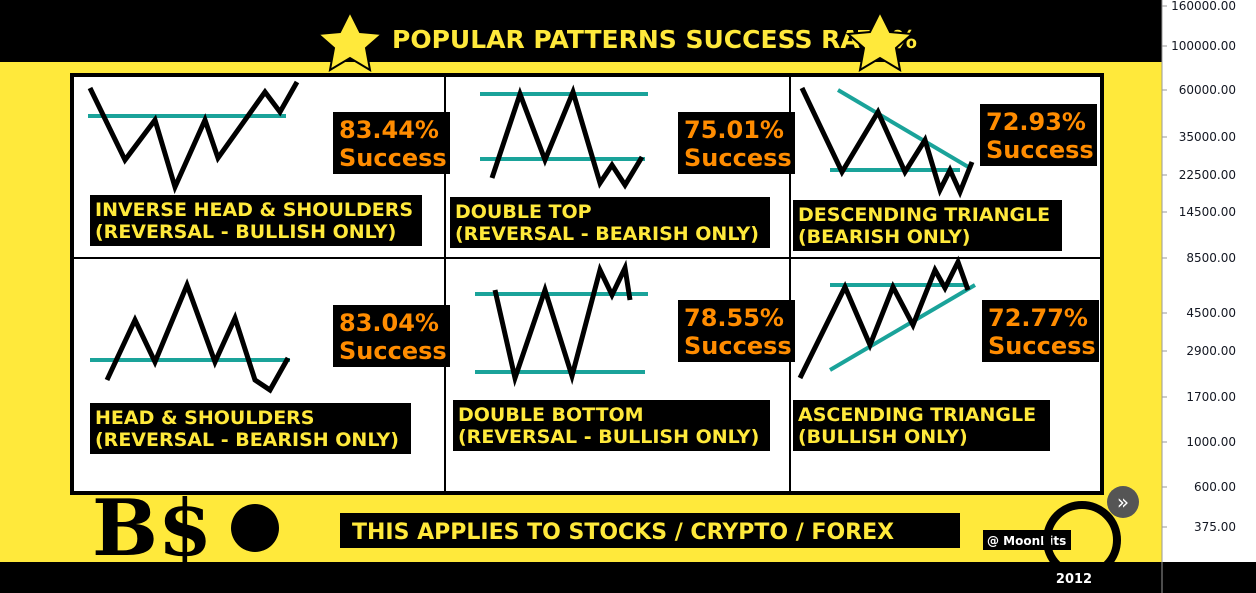 This screenshot has width=1256, height=593. Describe the element at coordinates (1203, 6) in the screenshot. I see `price-label: 160000.00` at that location.